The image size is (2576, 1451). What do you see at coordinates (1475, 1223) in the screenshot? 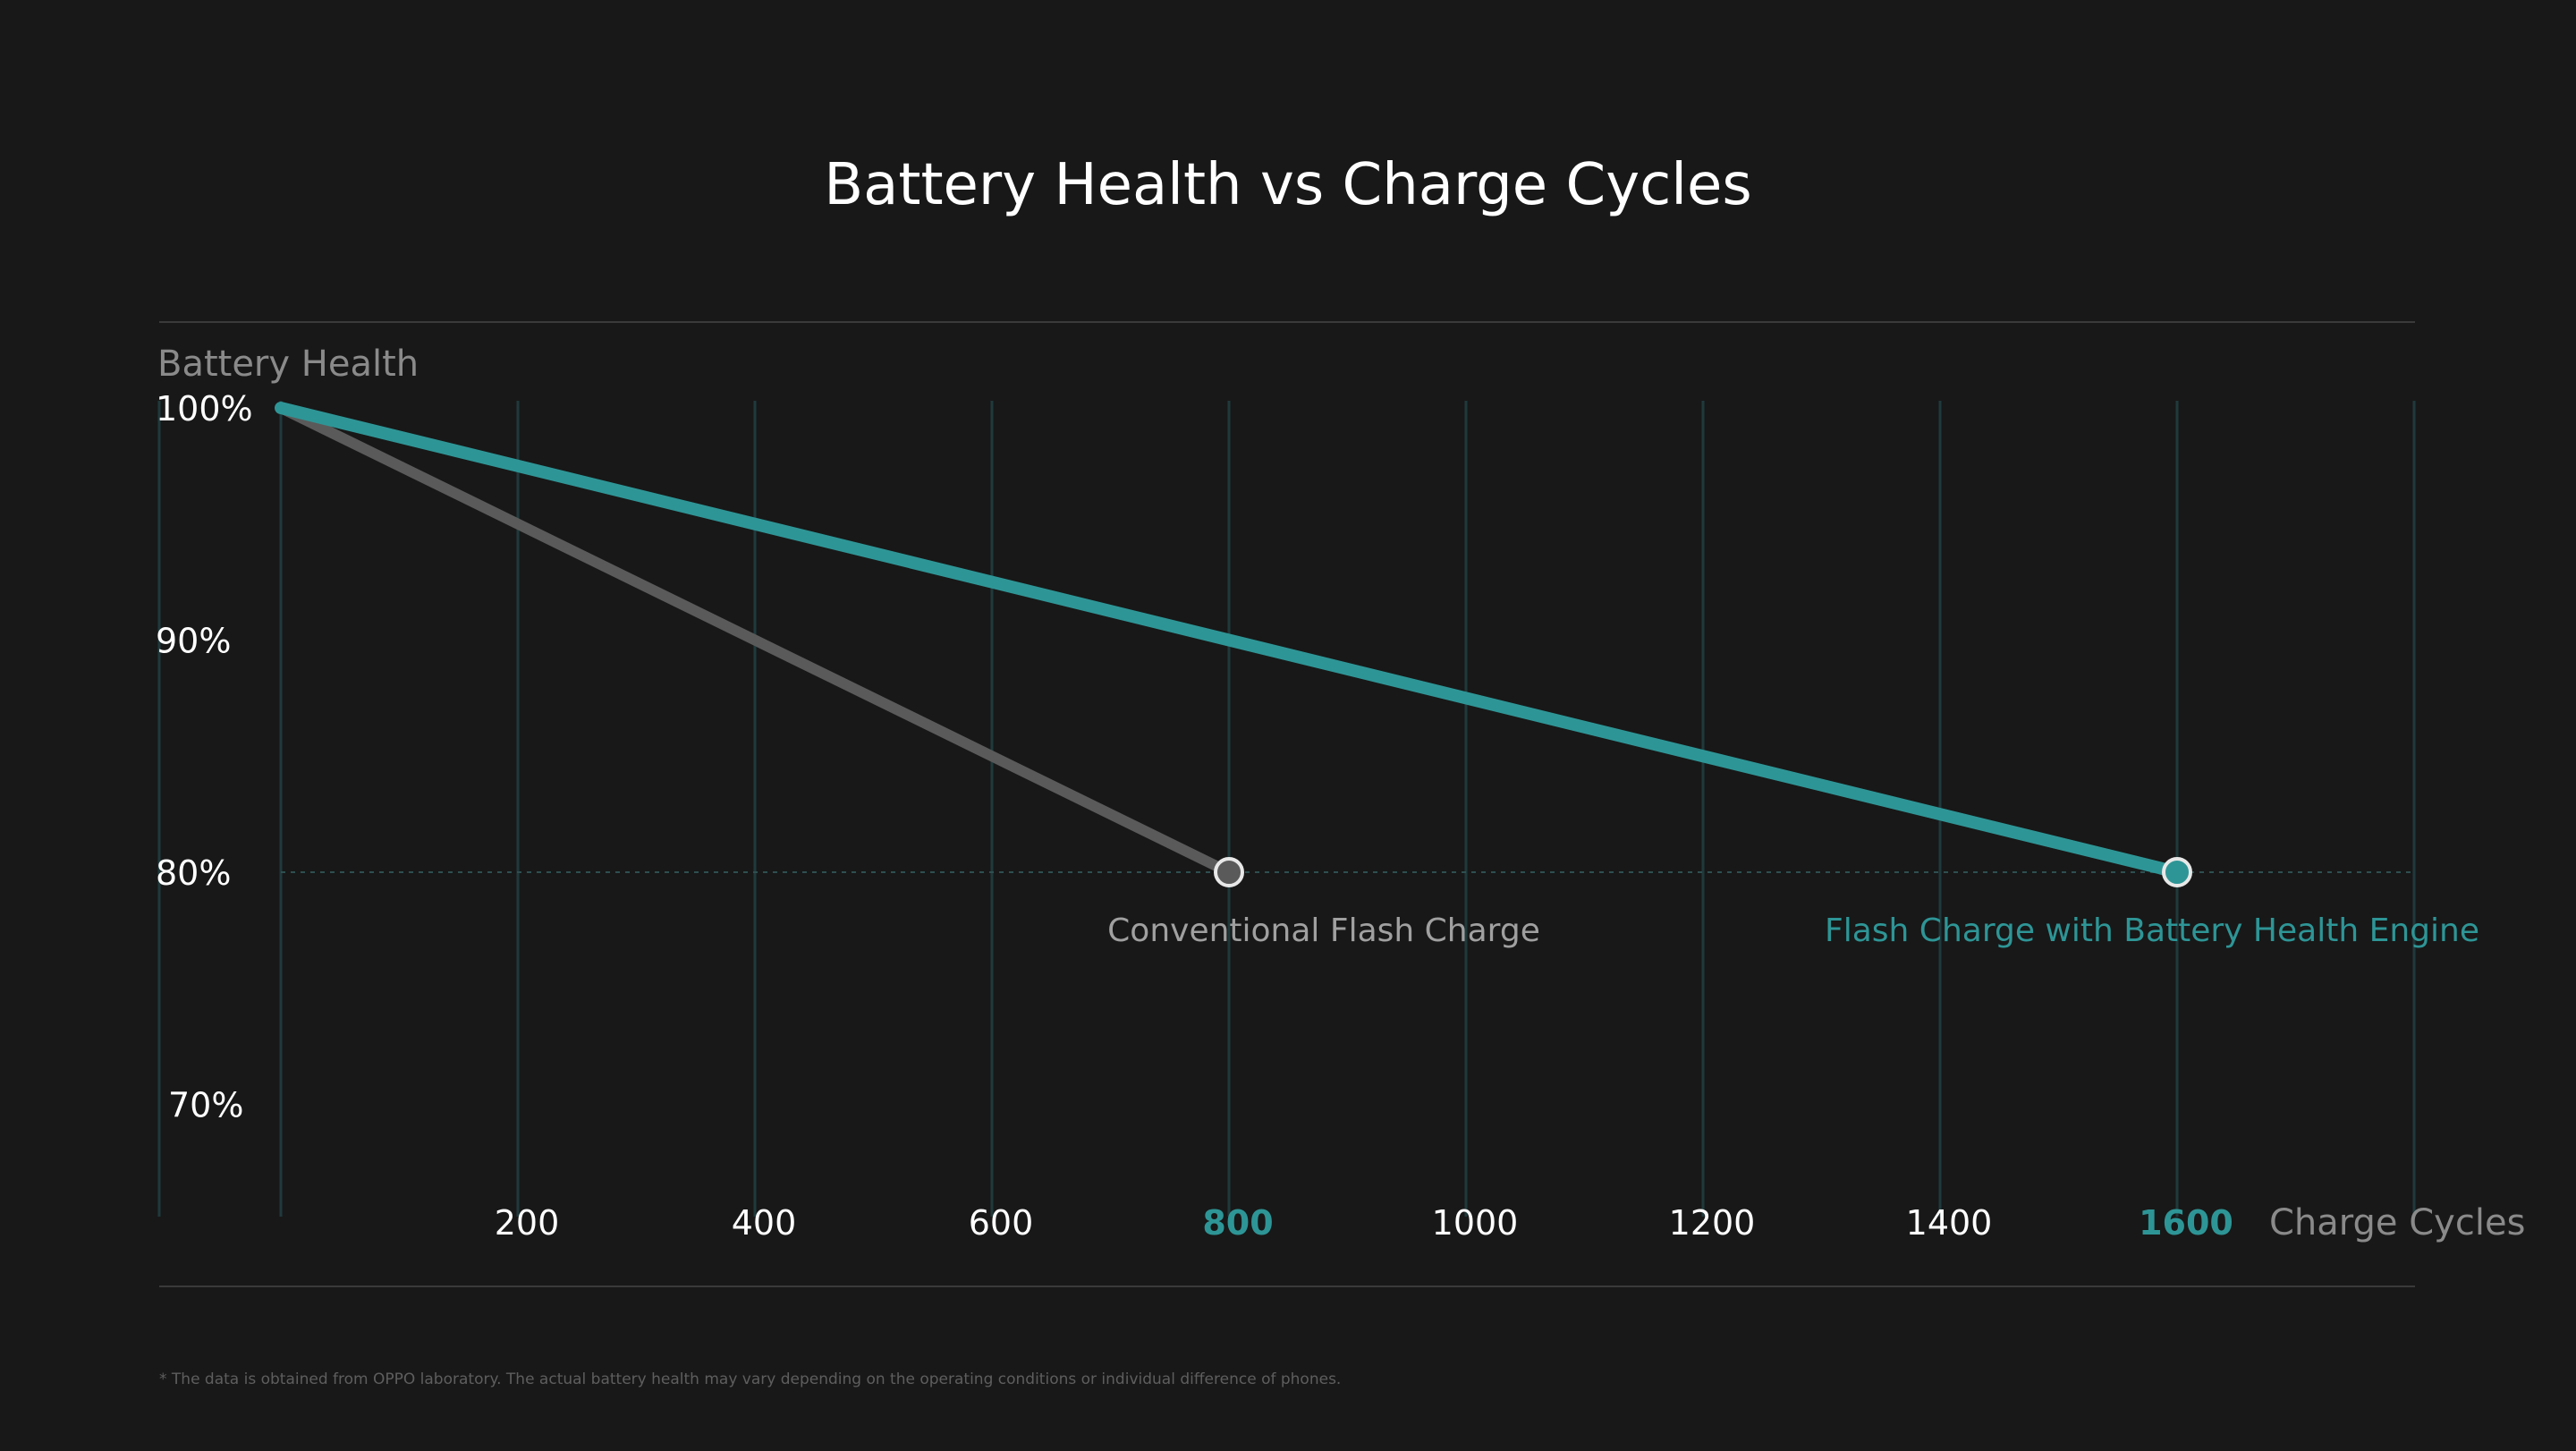
I see `x-tick-label: 1000` at bounding box center [1475, 1223].